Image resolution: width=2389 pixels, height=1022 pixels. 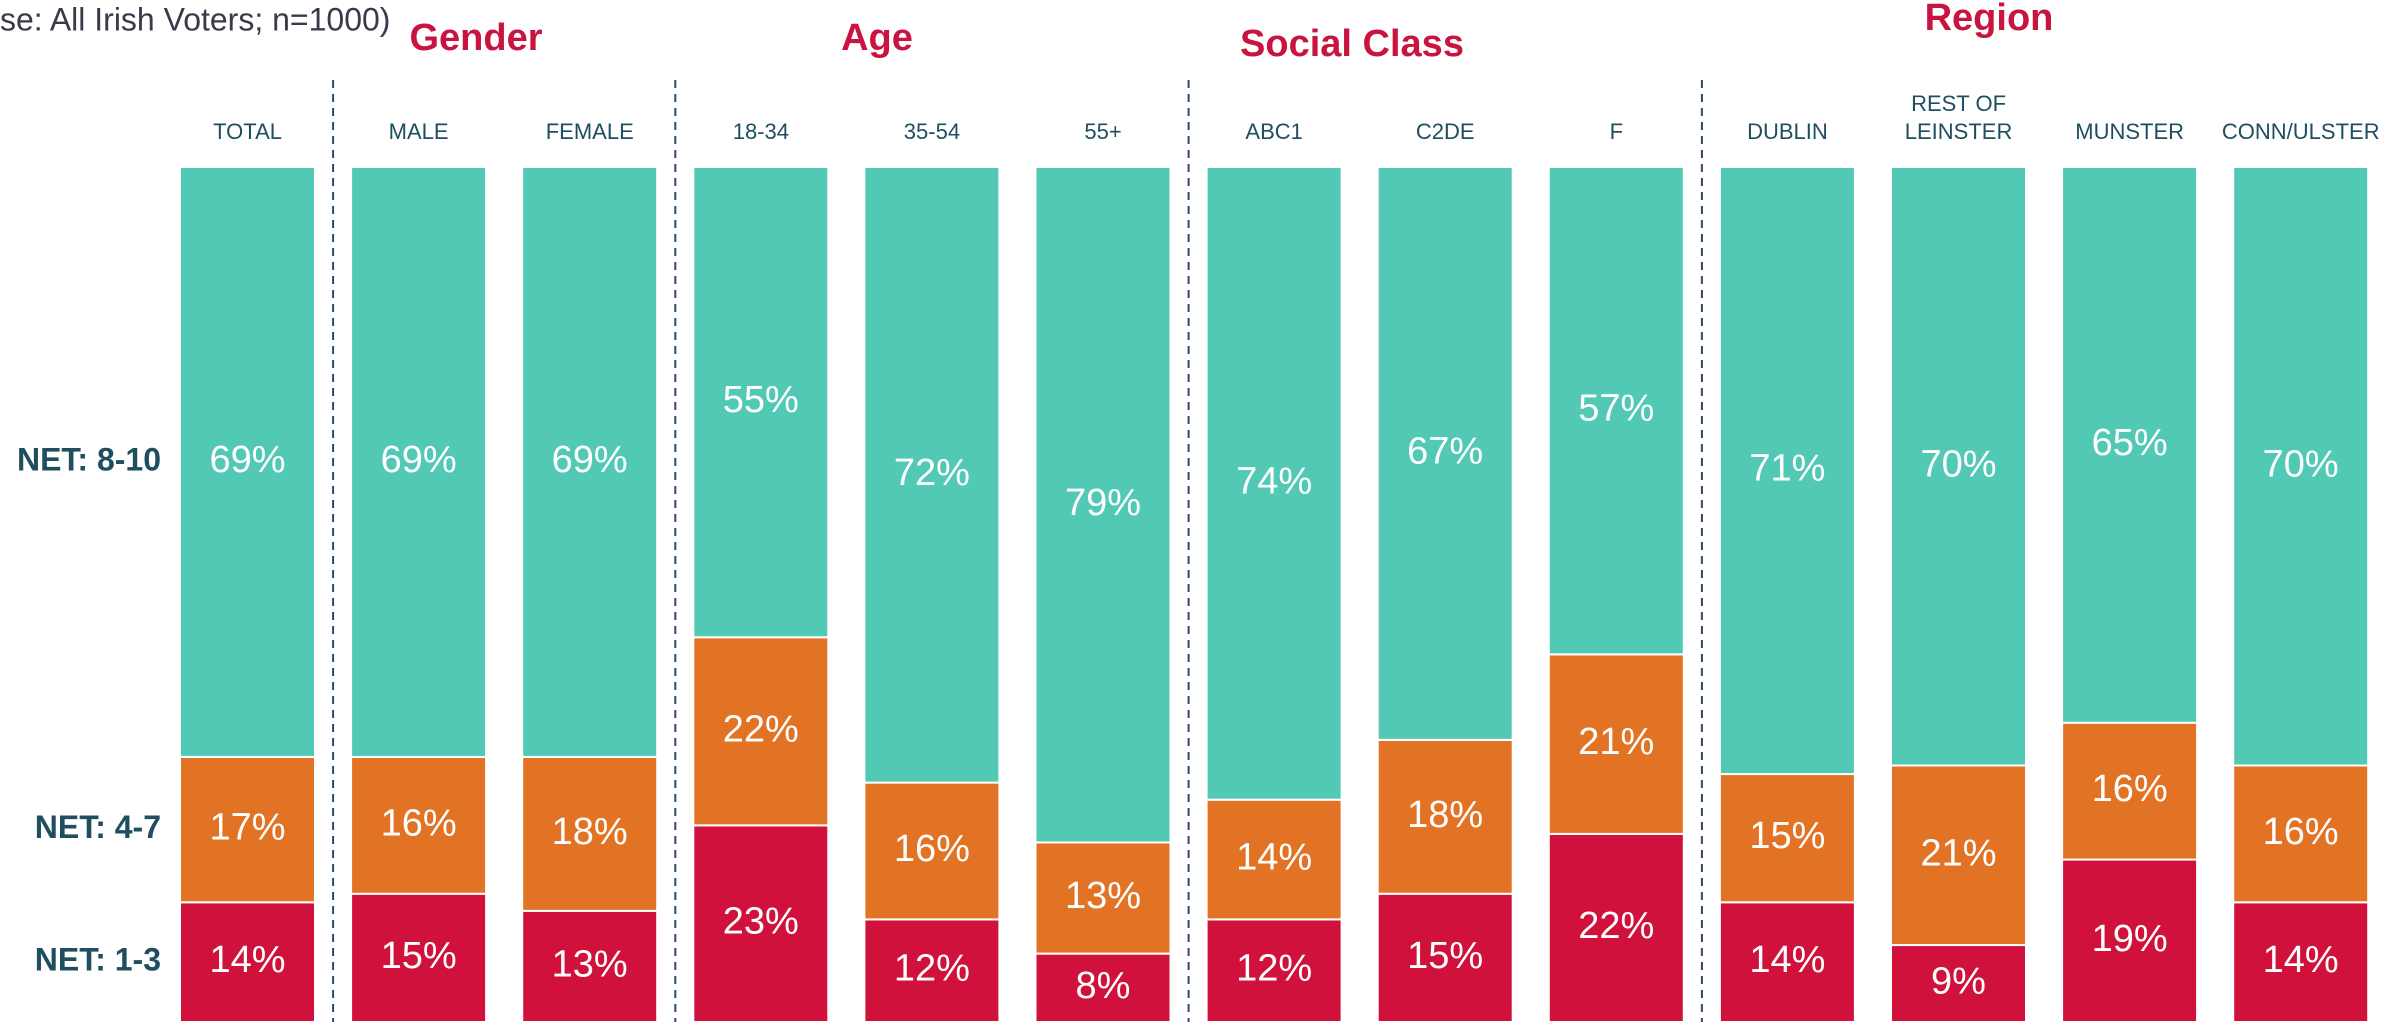 What do you see at coordinates (1958, 117) in the screenshot?
I see `category-label: REST OF LEINSTER` at bounding box center [1958, 117].